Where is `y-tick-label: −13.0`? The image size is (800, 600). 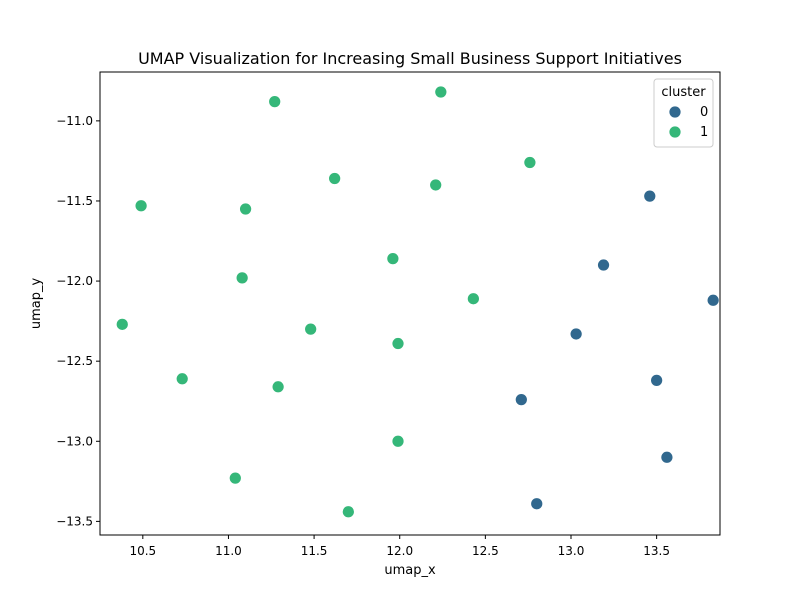
y-tick-label: −13.0 is located at coordinates (74, 441).